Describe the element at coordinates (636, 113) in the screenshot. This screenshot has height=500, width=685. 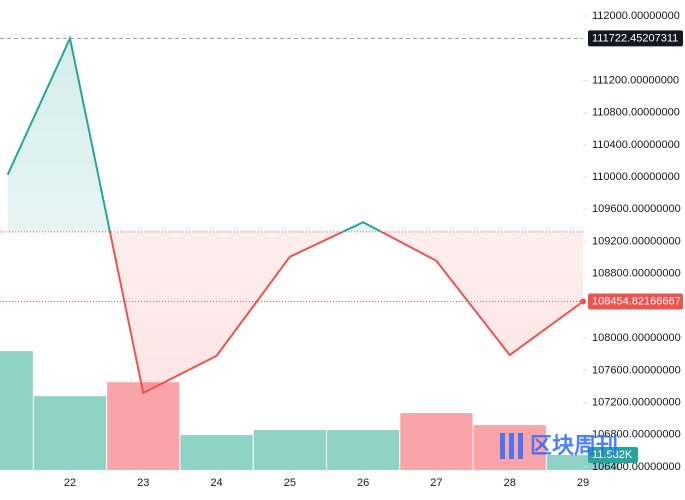
I see `y-tick-label: 110800.00000000` at that location.